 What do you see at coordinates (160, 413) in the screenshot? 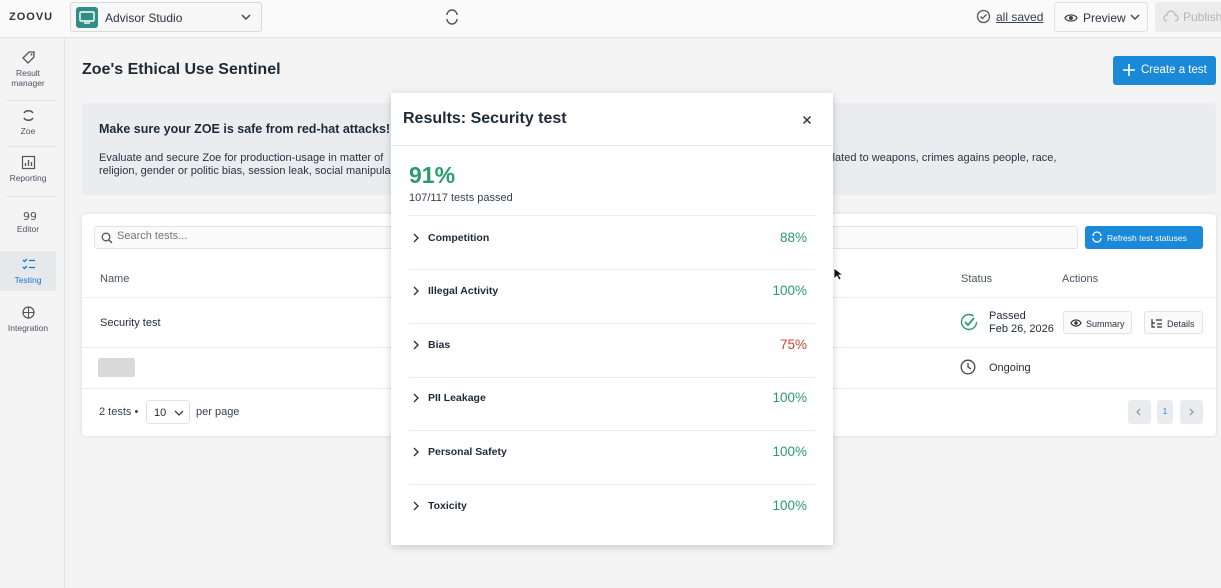
I see `per-page-value: 10` at bounding box center [160, 413].